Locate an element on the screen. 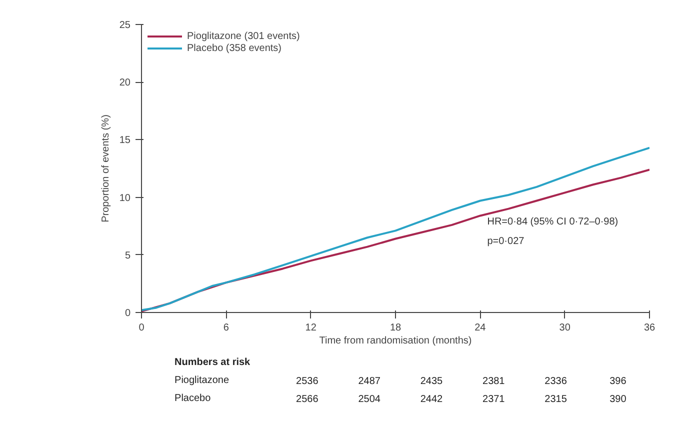 This screenshot has width=692, height=421. text: Pioglitazone is located at coordinates (202, 380).